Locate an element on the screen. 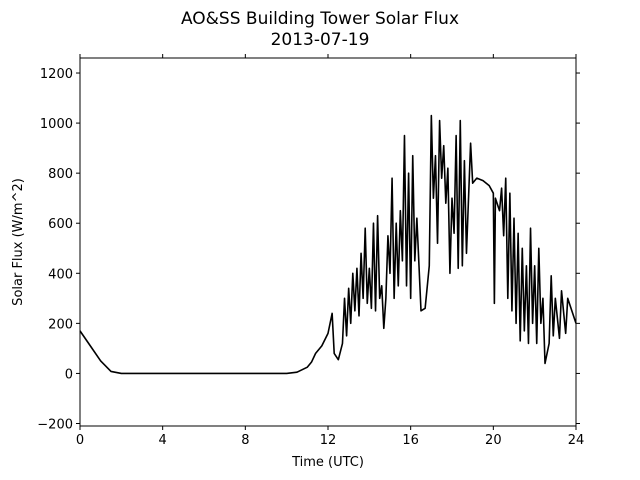  y-tick-label: 400 is located at coordinates (60, 274).